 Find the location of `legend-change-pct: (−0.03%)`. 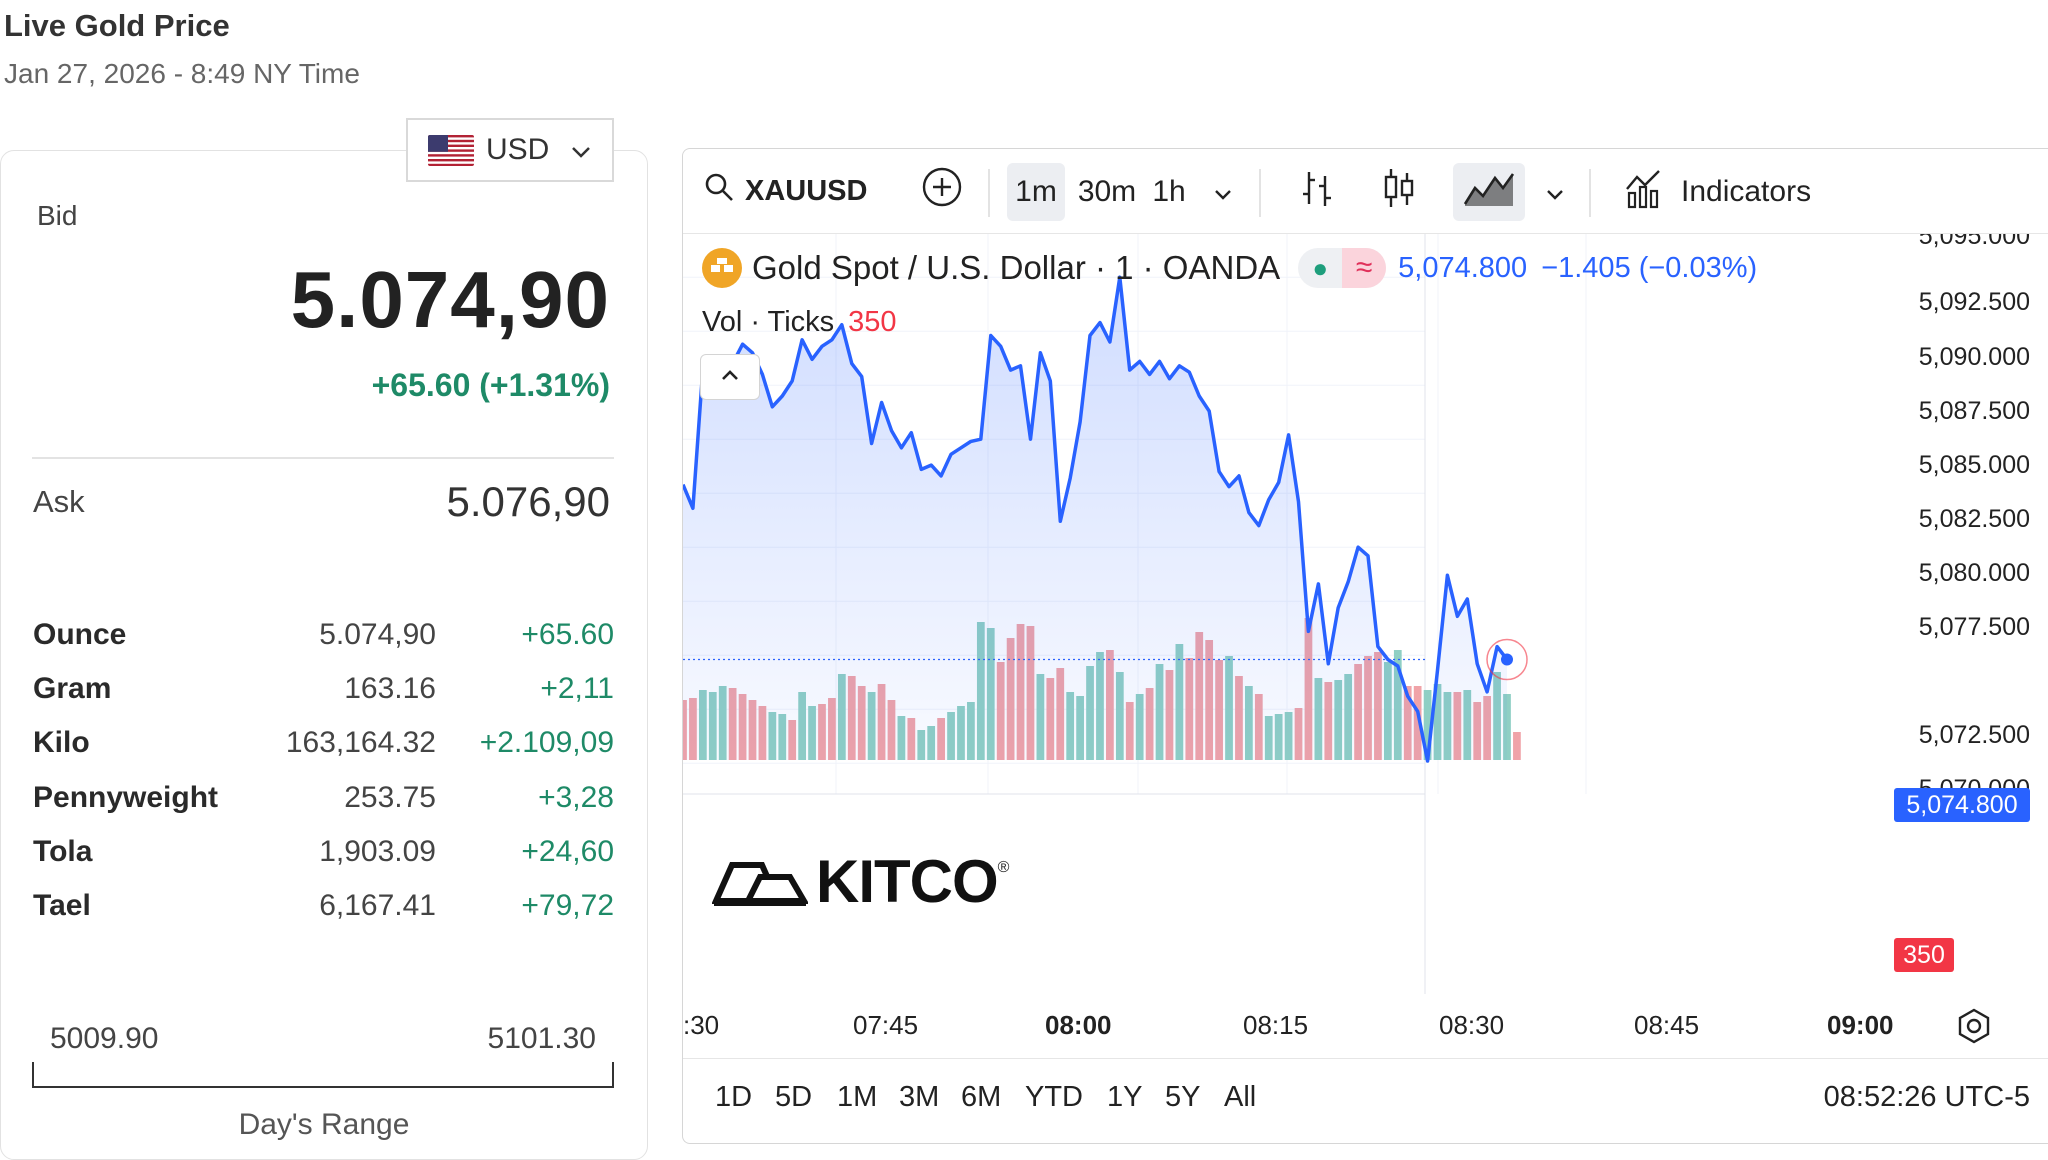

legend-change-pct: (−0.03%) is located at coordinates (1698, 267).